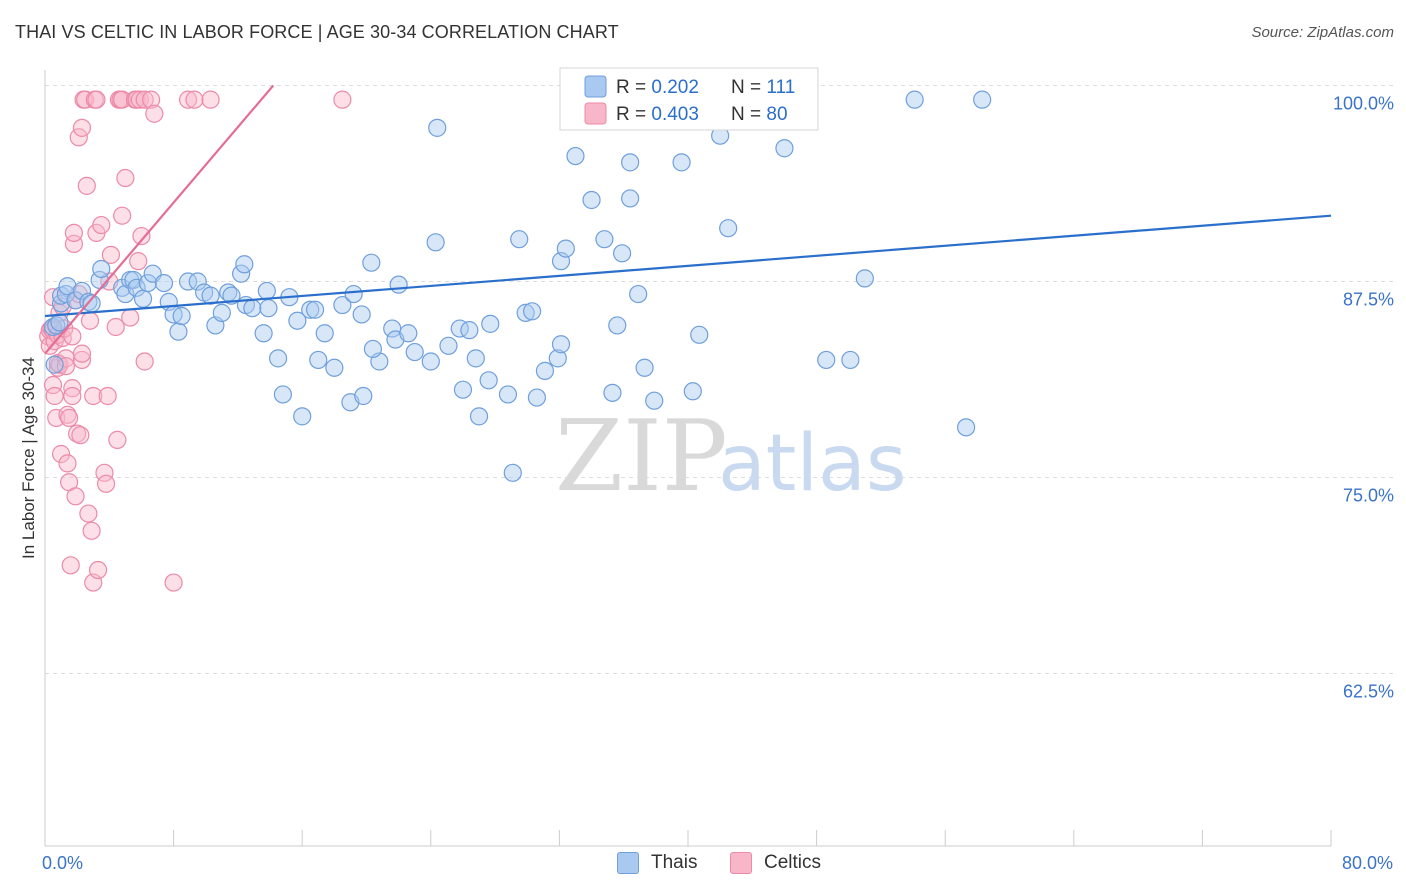 This screenshot has height=892, width=1406. What do you see at coordinates (748, 114) in the screenshot?
I see `legend-n-label-celtics: N =` at bounding box center [748, 114].